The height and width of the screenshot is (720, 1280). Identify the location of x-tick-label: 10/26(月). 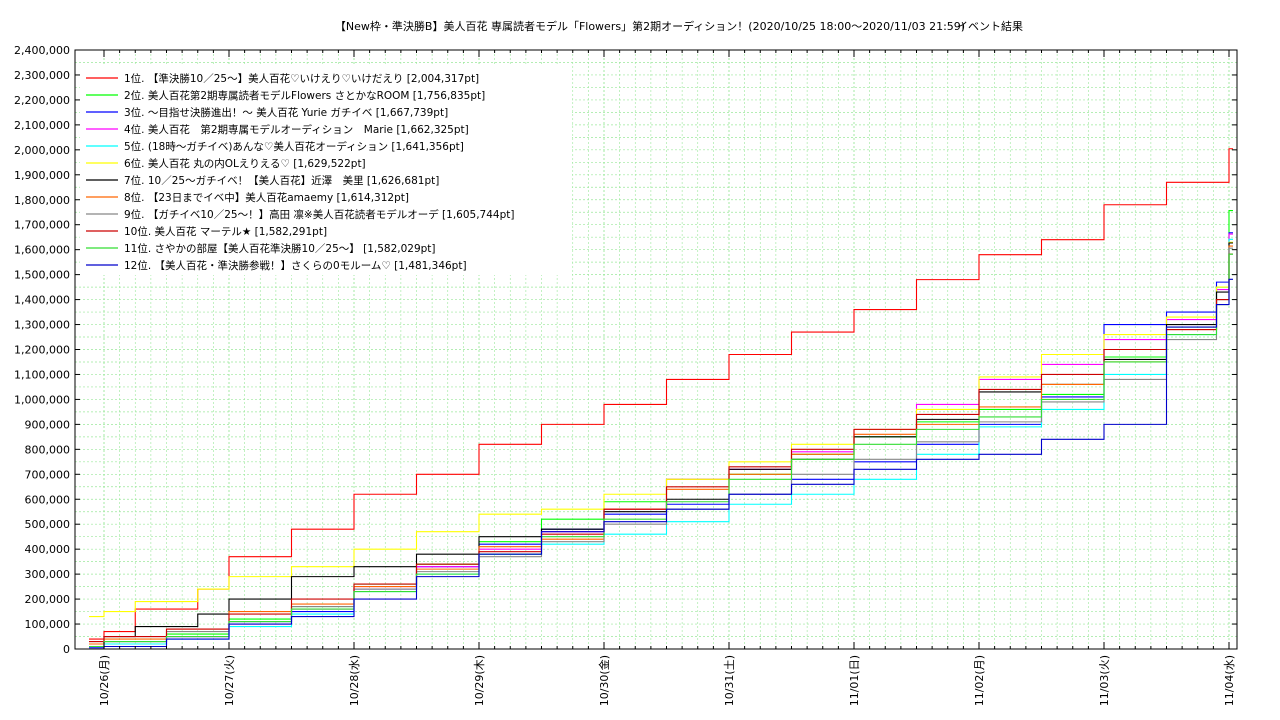
(104, 680).